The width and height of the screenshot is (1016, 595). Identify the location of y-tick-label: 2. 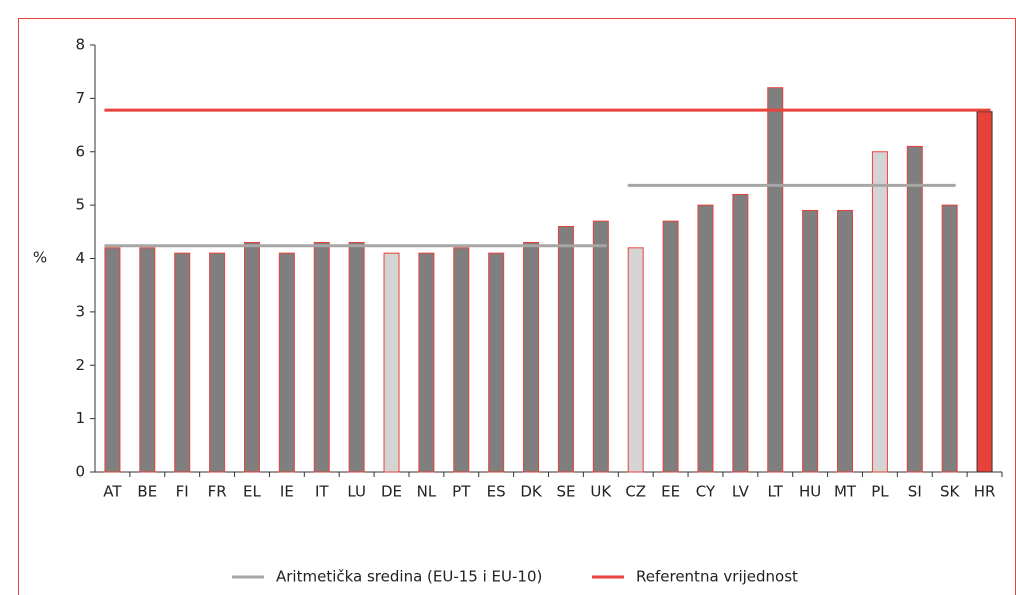
(80, 365).